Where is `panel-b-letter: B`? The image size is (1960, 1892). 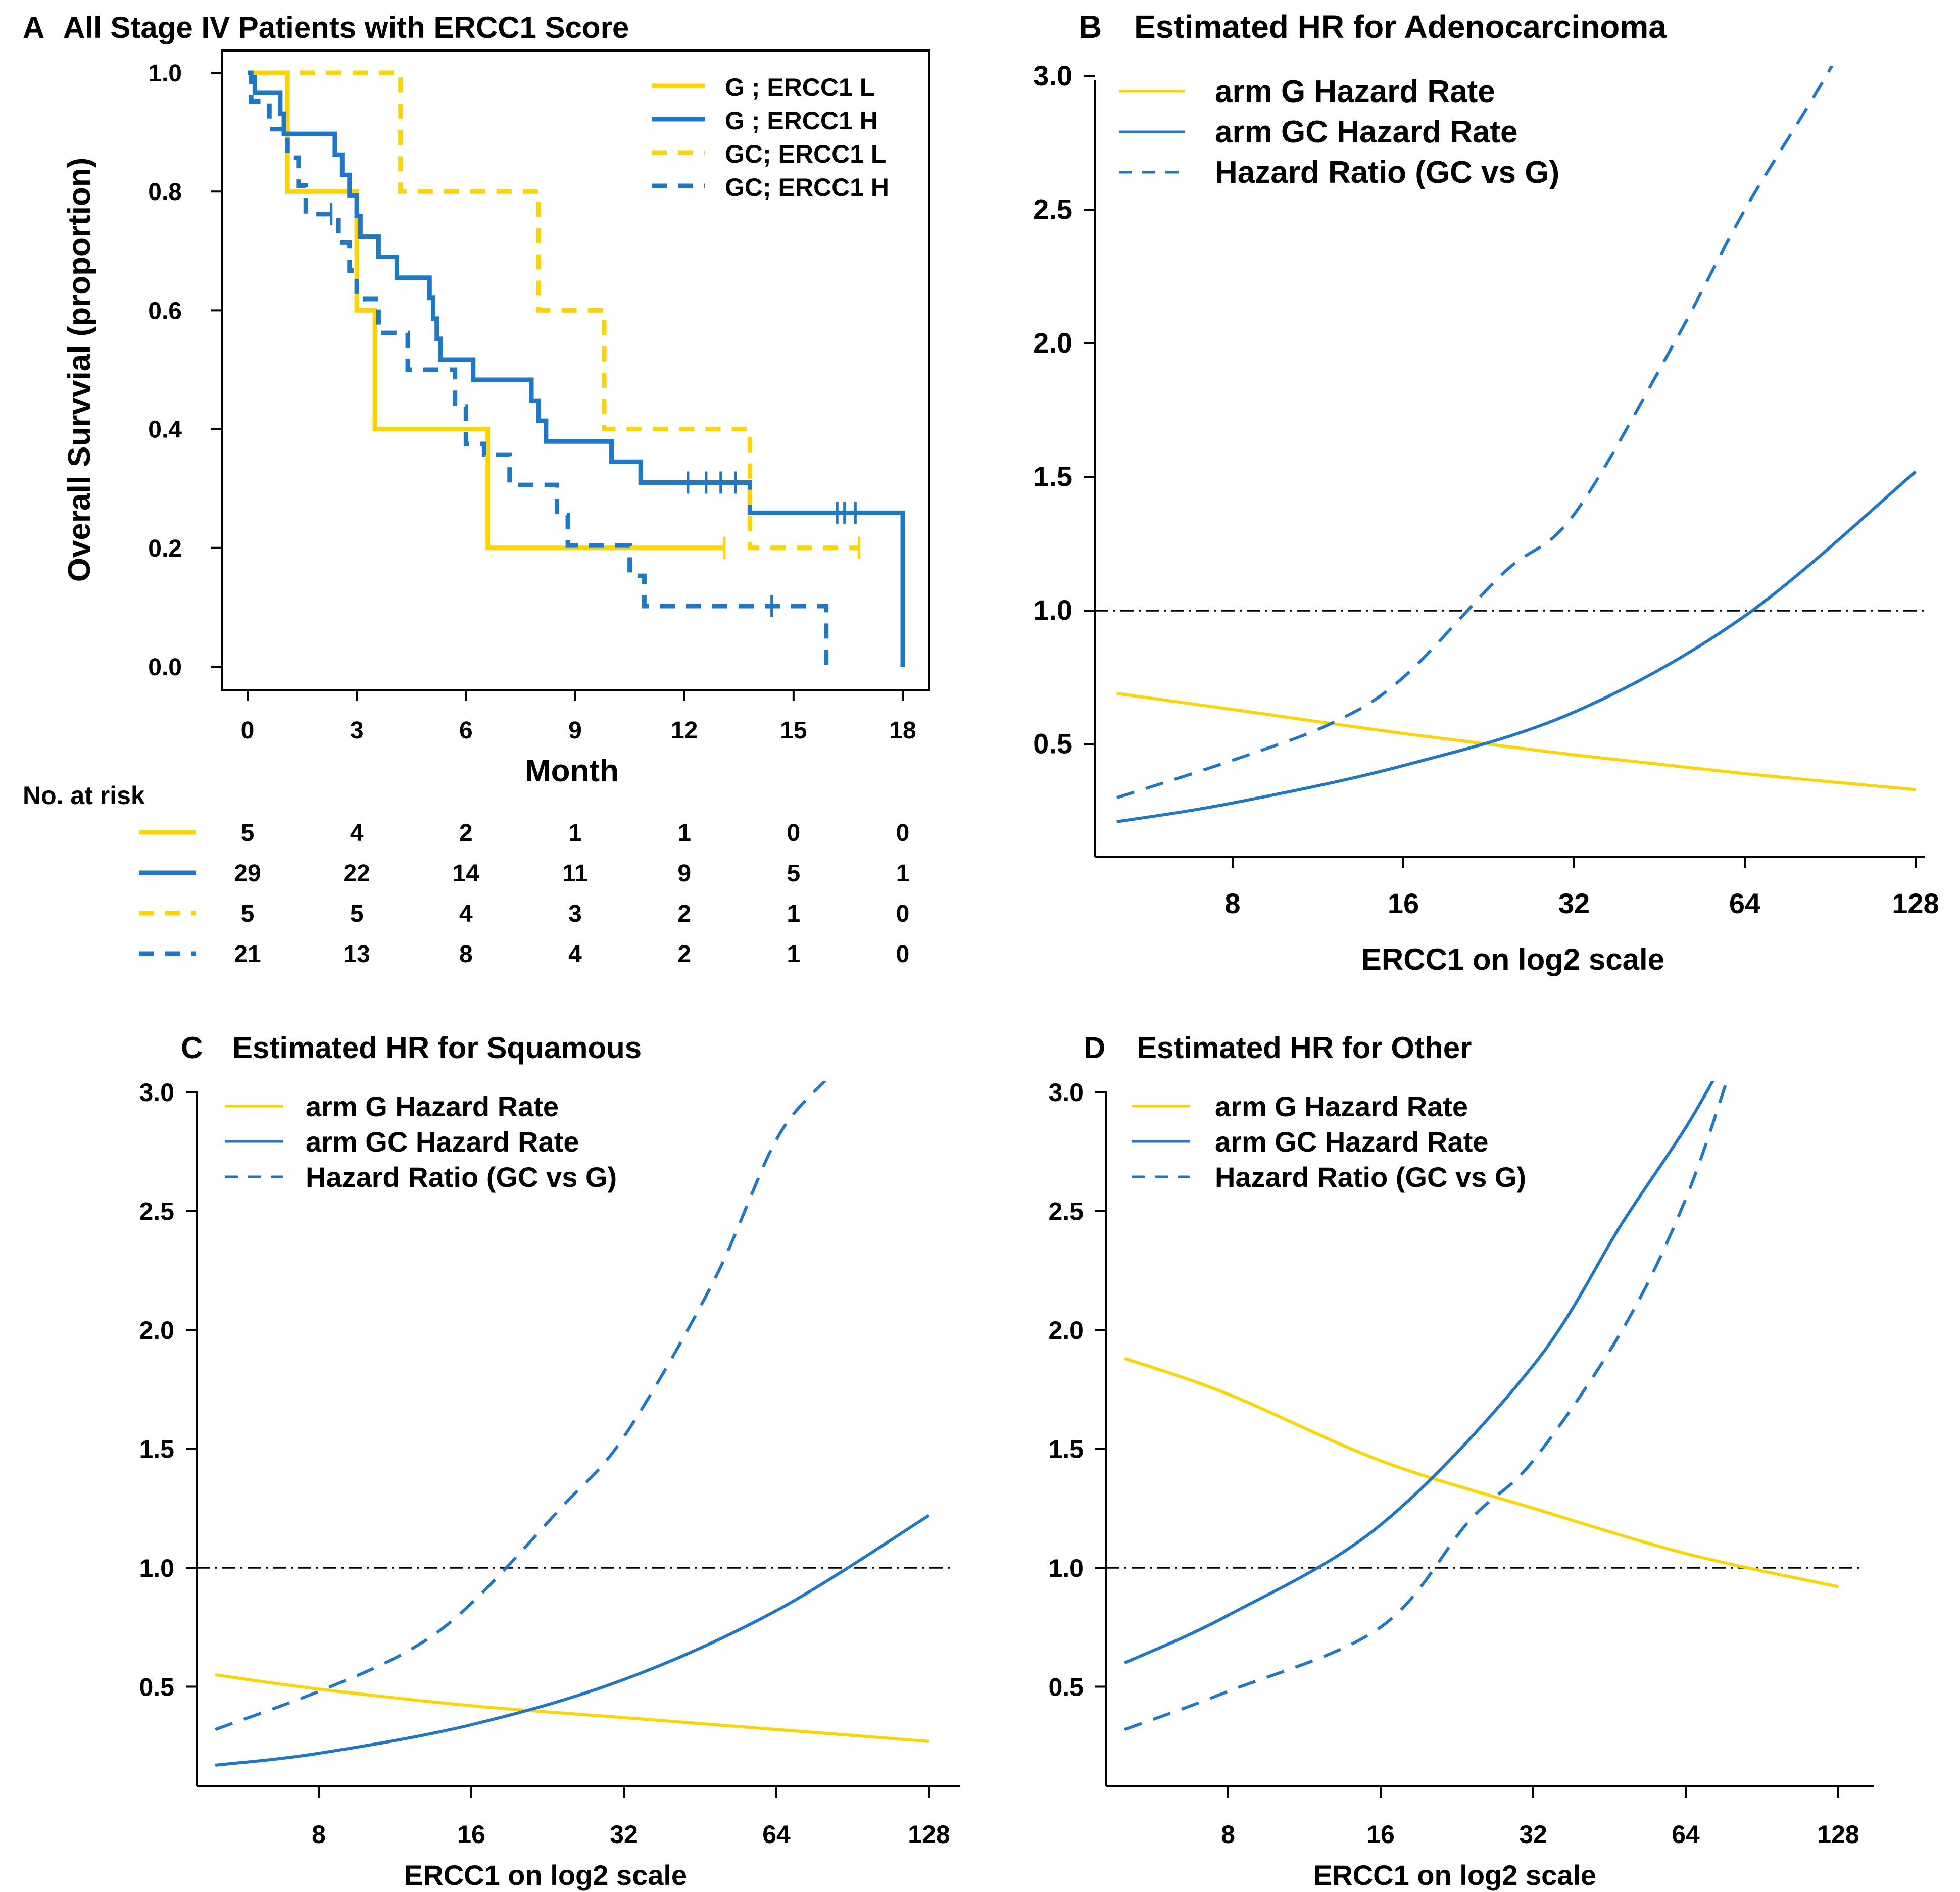 panel-b-letter: B is located at coordinates (1090, 27).